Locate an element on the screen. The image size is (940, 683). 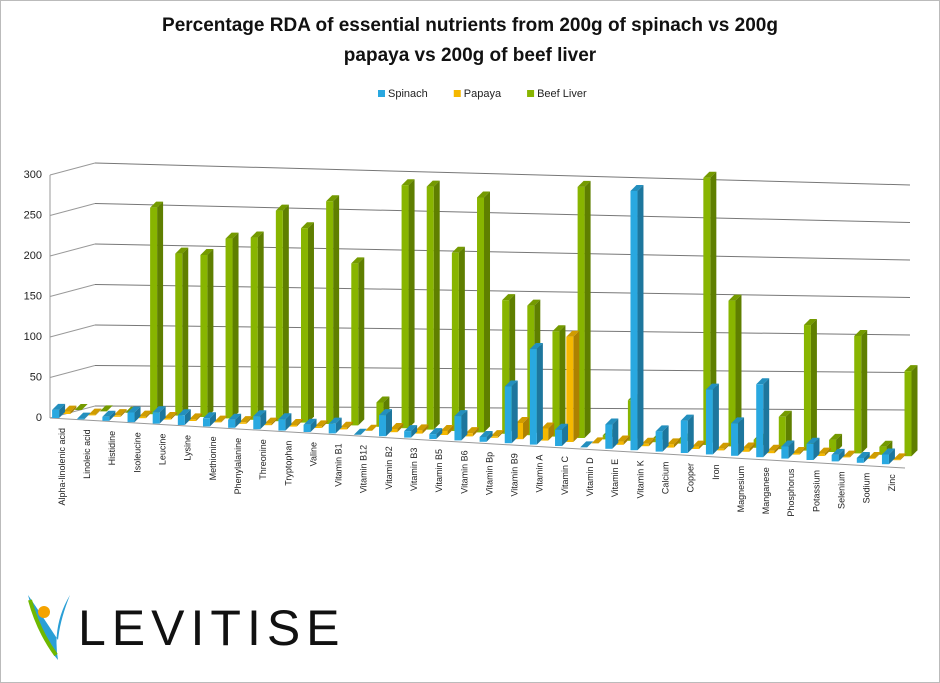
y-tick-label: 250 is located at coordinates (33, 215).